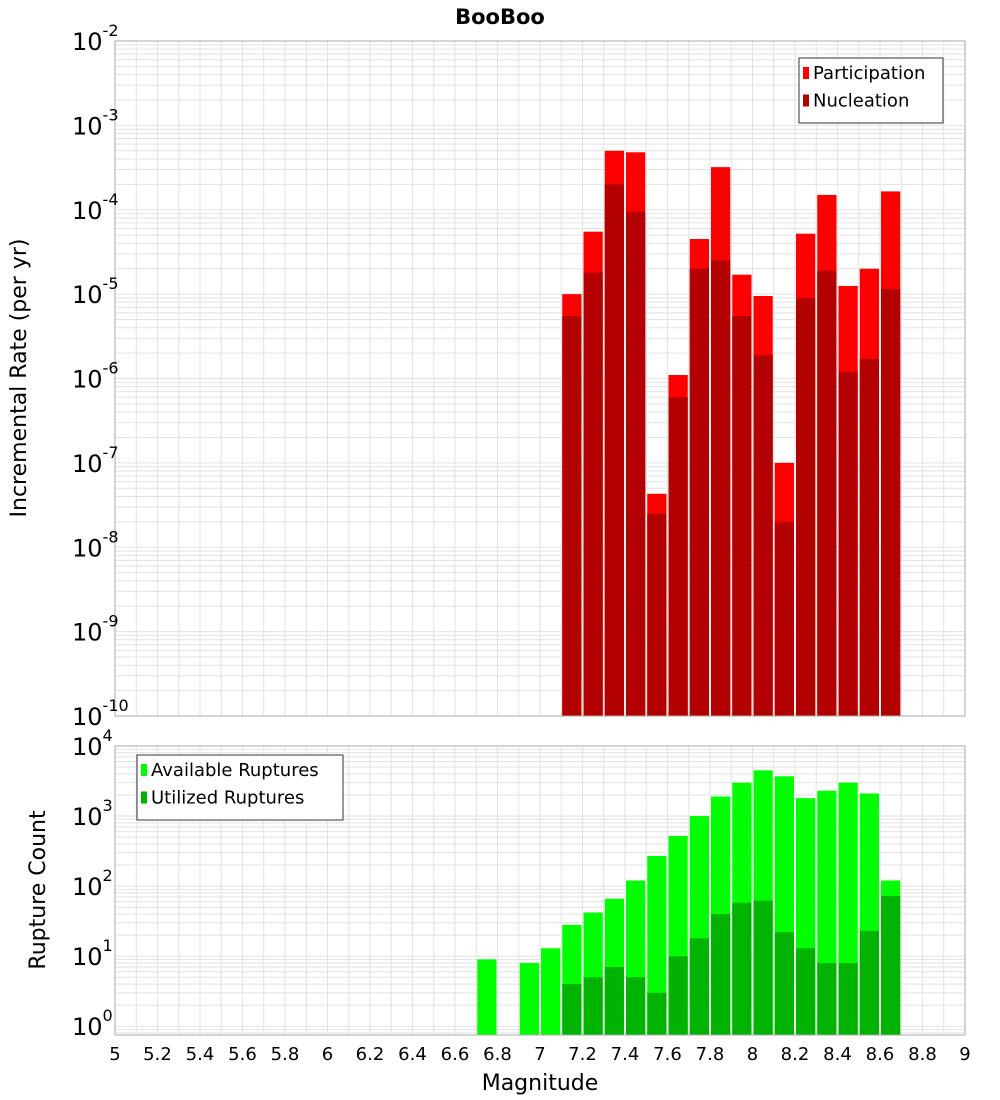  What do you see at coordinates (92, 953) in the screenshot?
I see `y-tick-label: 10¹` at bounding box center [92, 953].